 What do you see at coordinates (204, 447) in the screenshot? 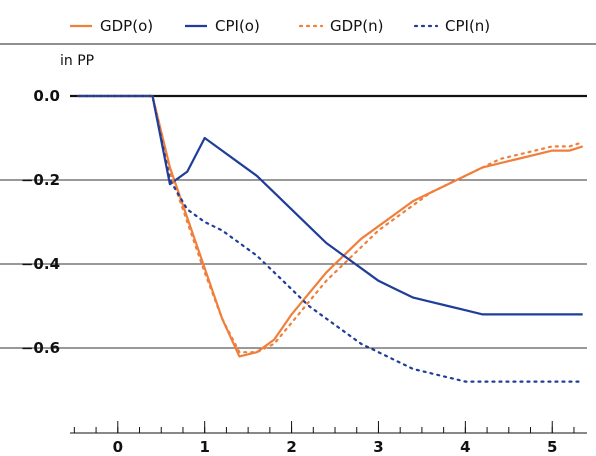
I see `x-tick-label-1: 1` at bounding box center [204, 447].